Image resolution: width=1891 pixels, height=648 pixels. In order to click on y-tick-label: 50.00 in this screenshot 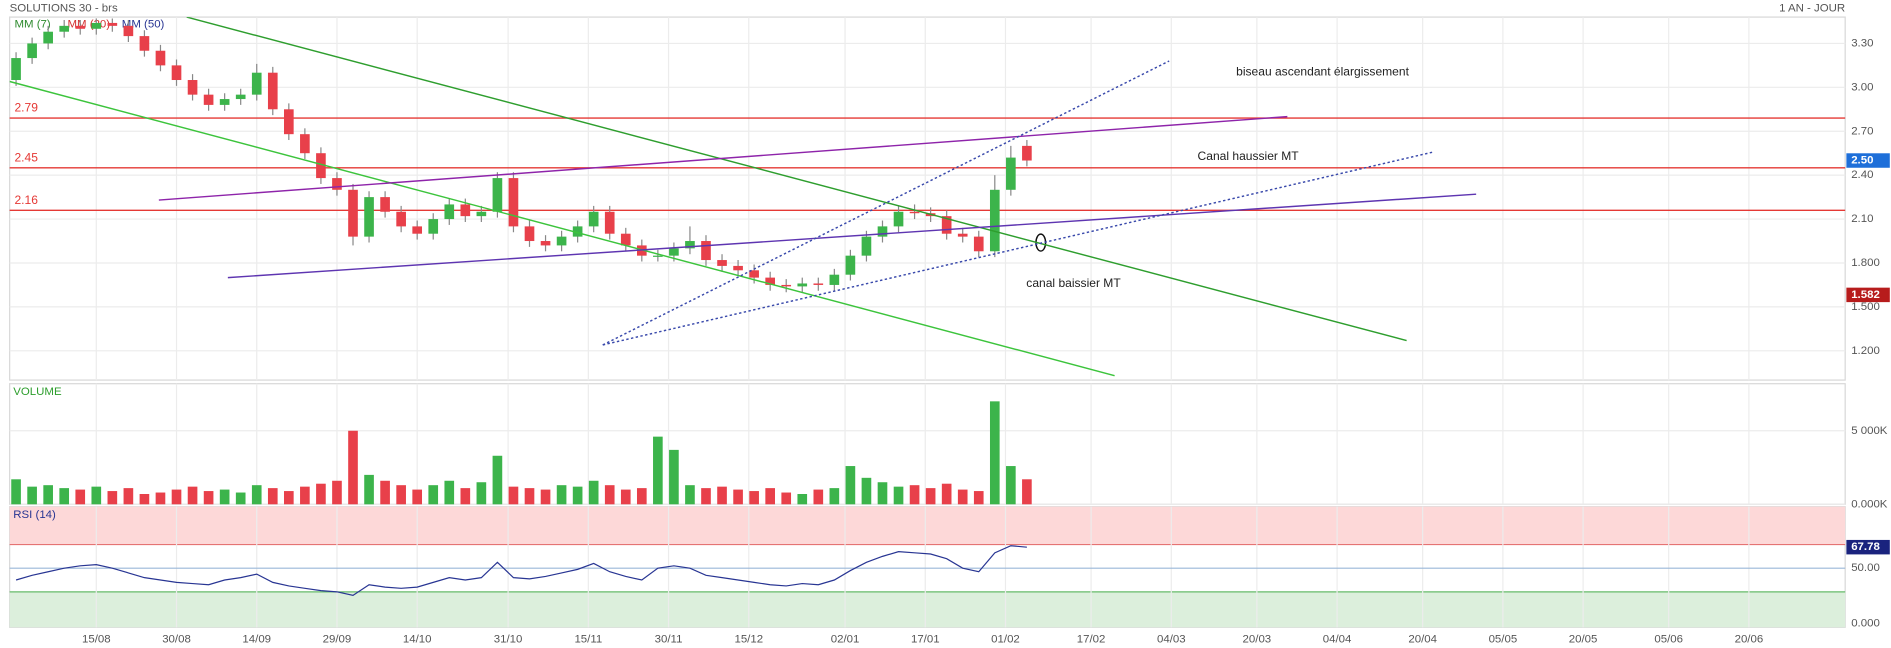, I will do `click(1865, 568)`.